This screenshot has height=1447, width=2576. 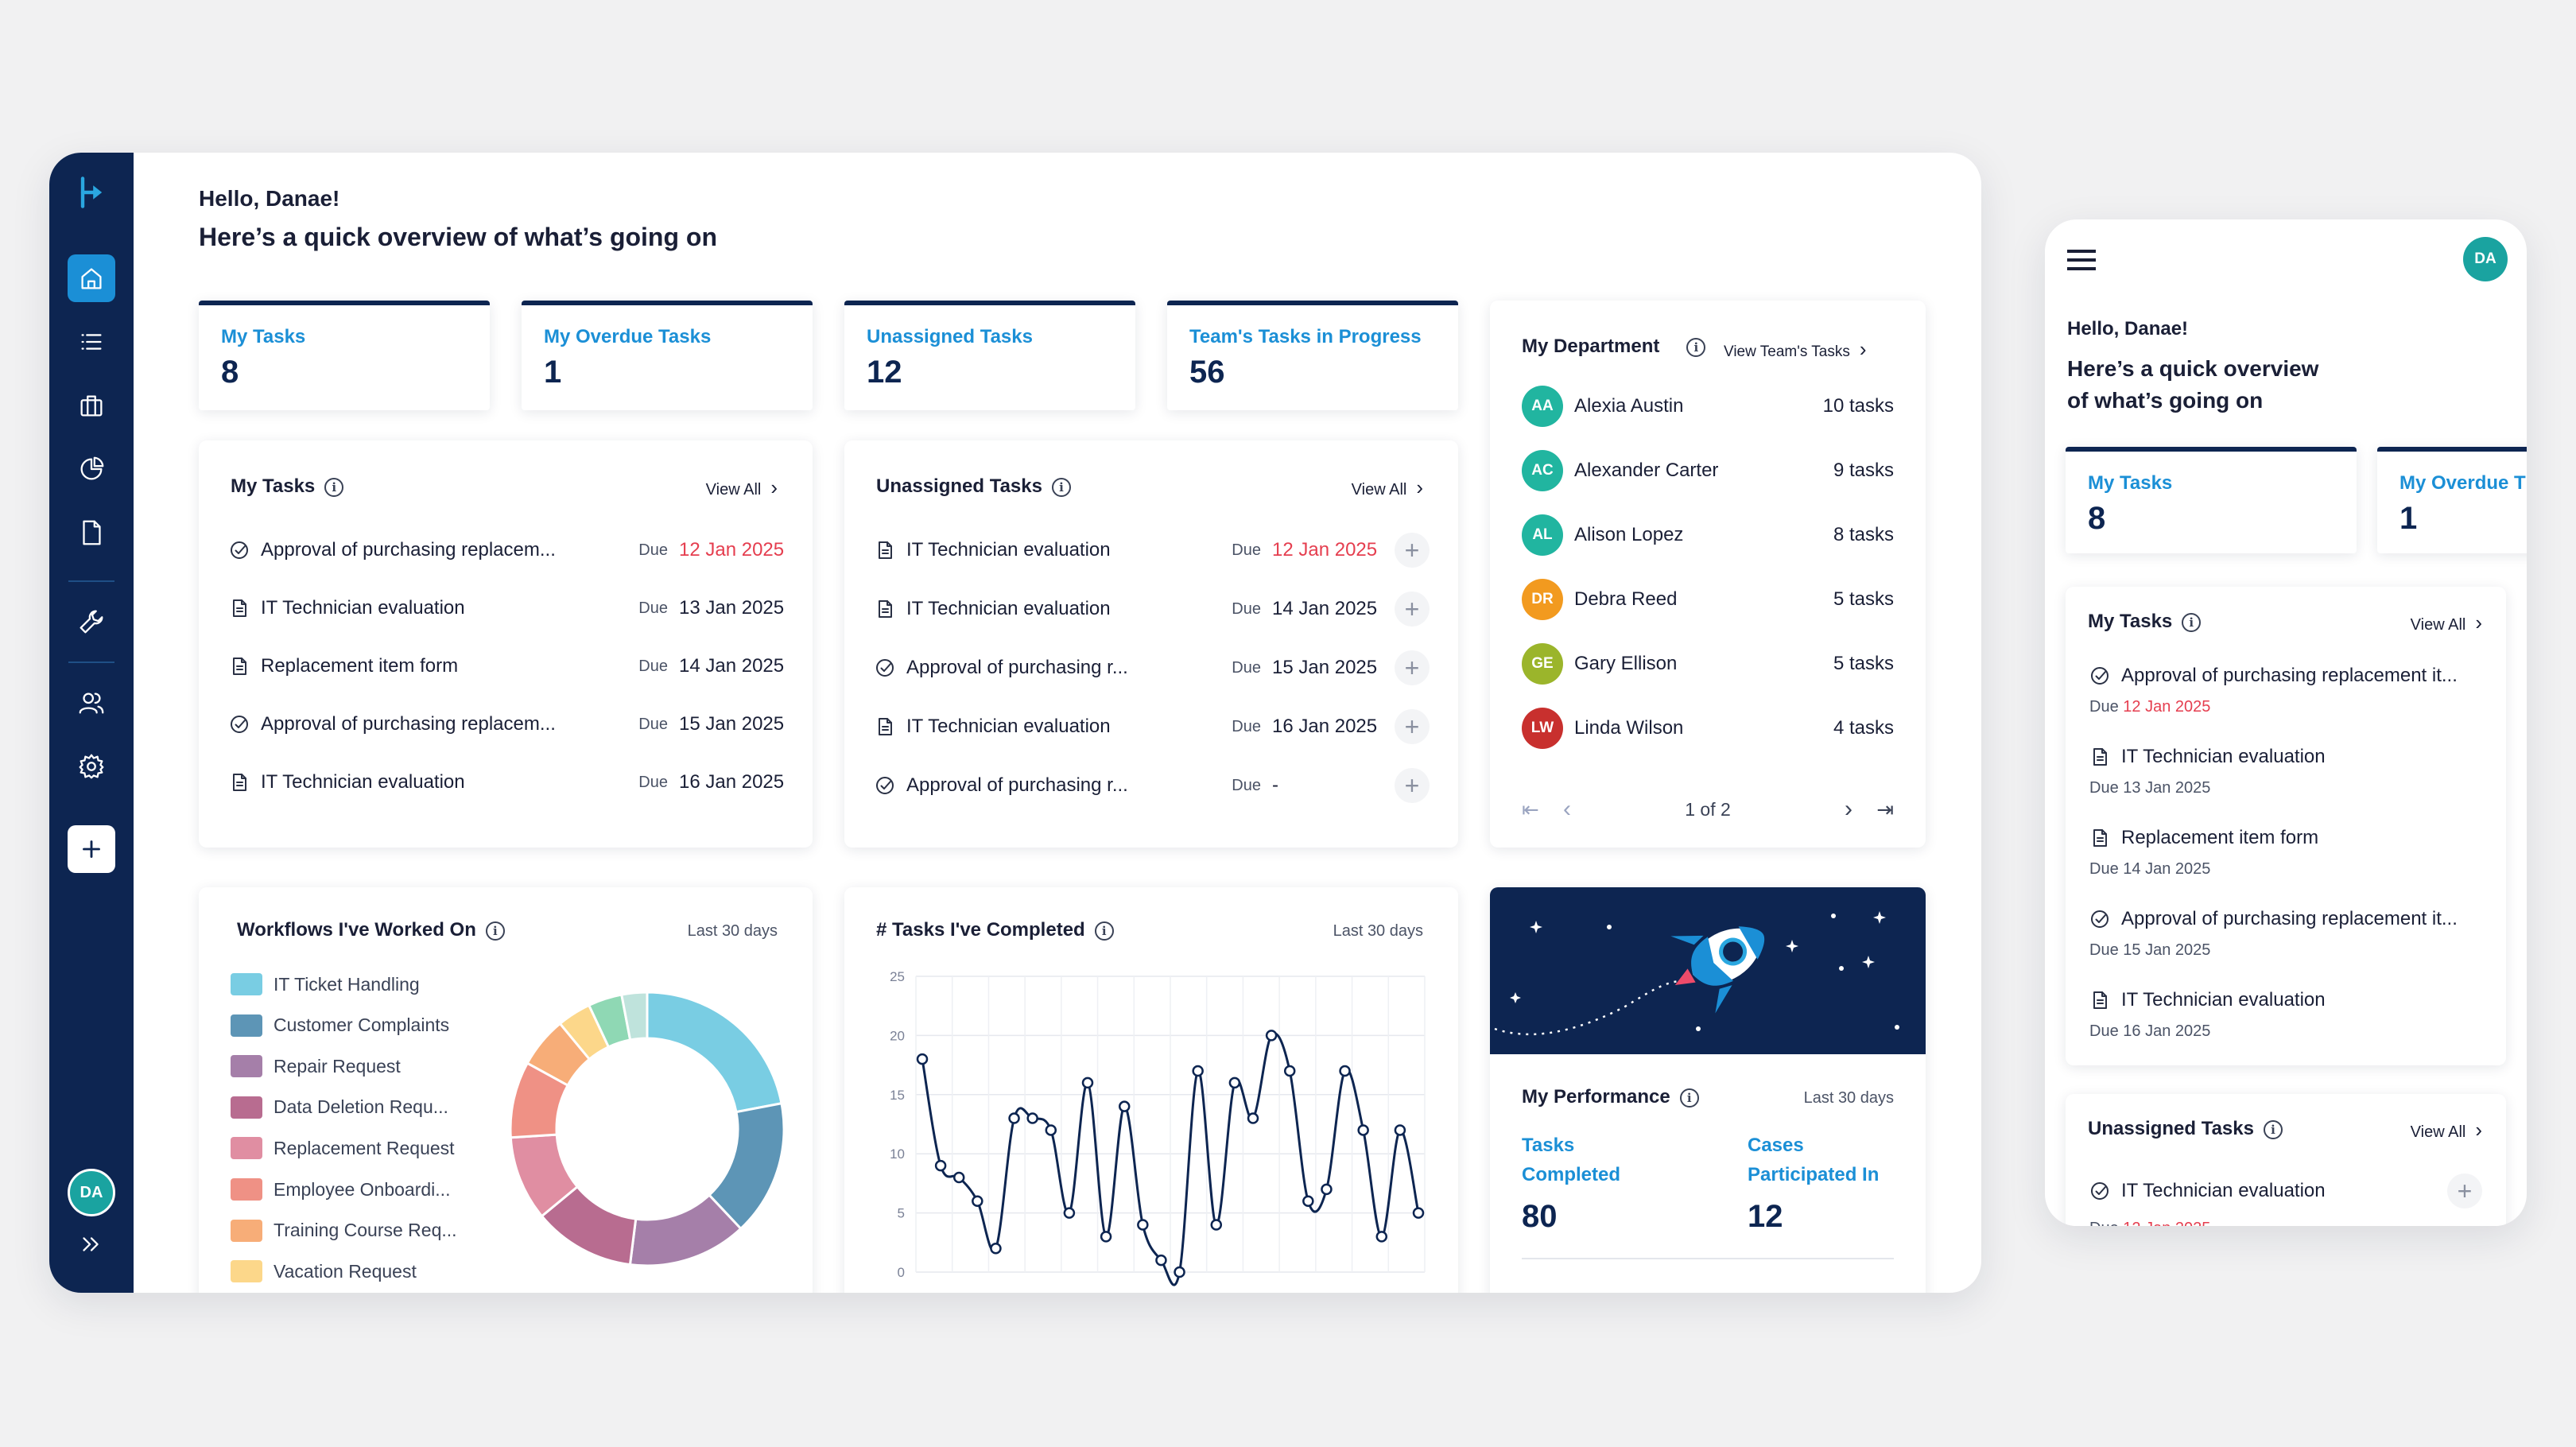 What do you see at coordinates (1247, 726) in the screenshot?
I see `due-label: Due` at bounding box center [1247, 726].